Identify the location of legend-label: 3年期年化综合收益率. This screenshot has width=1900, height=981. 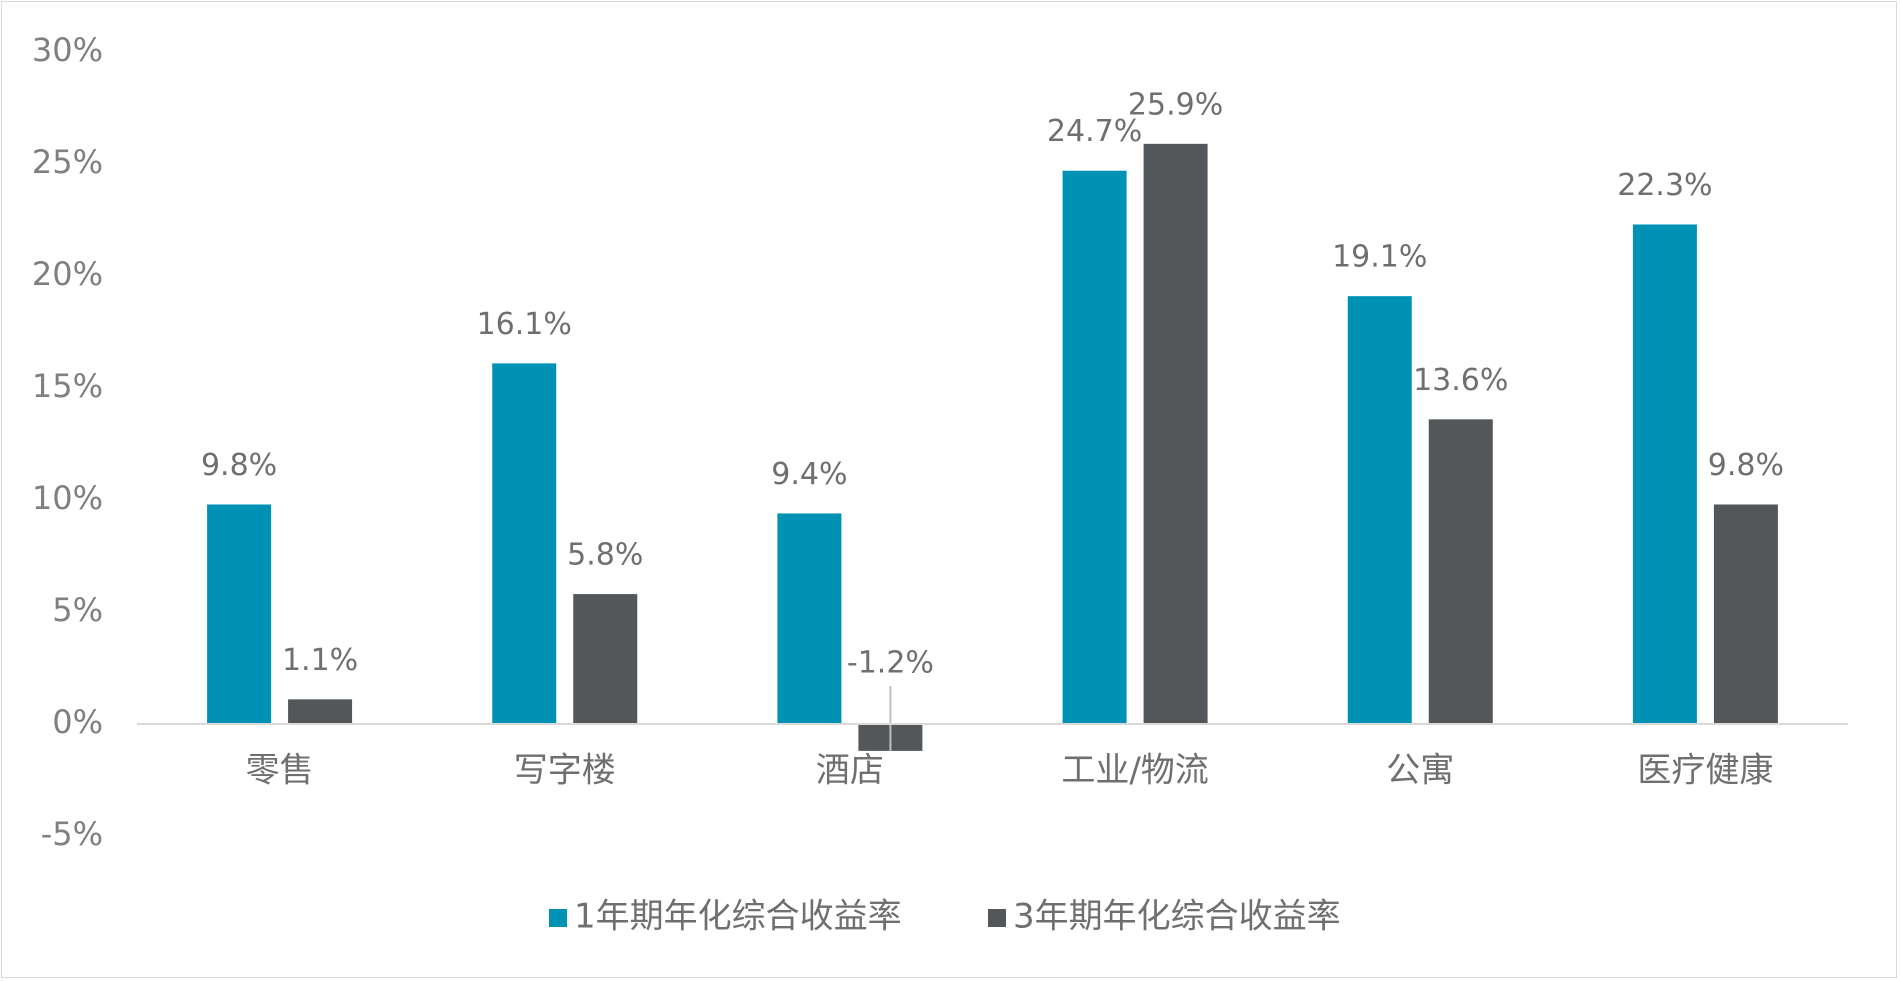
(1177, 917).